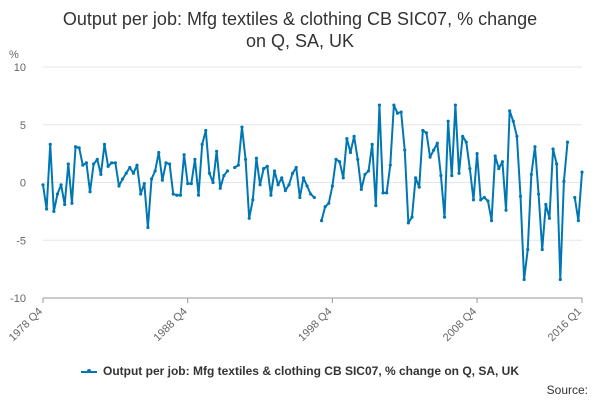  Describe the element at coordinates (21, 241) in the screenshot. I see `y-tick-label: -5` at that location.